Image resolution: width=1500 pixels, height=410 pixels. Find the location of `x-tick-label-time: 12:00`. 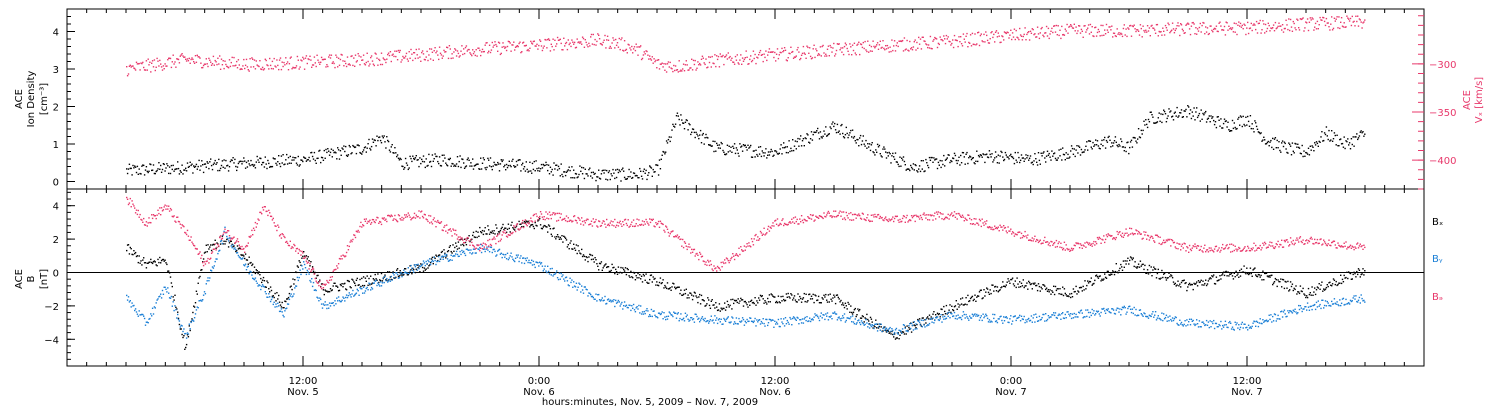

x-tick-label-time: 12:00 is located at coordinates (775, 381).